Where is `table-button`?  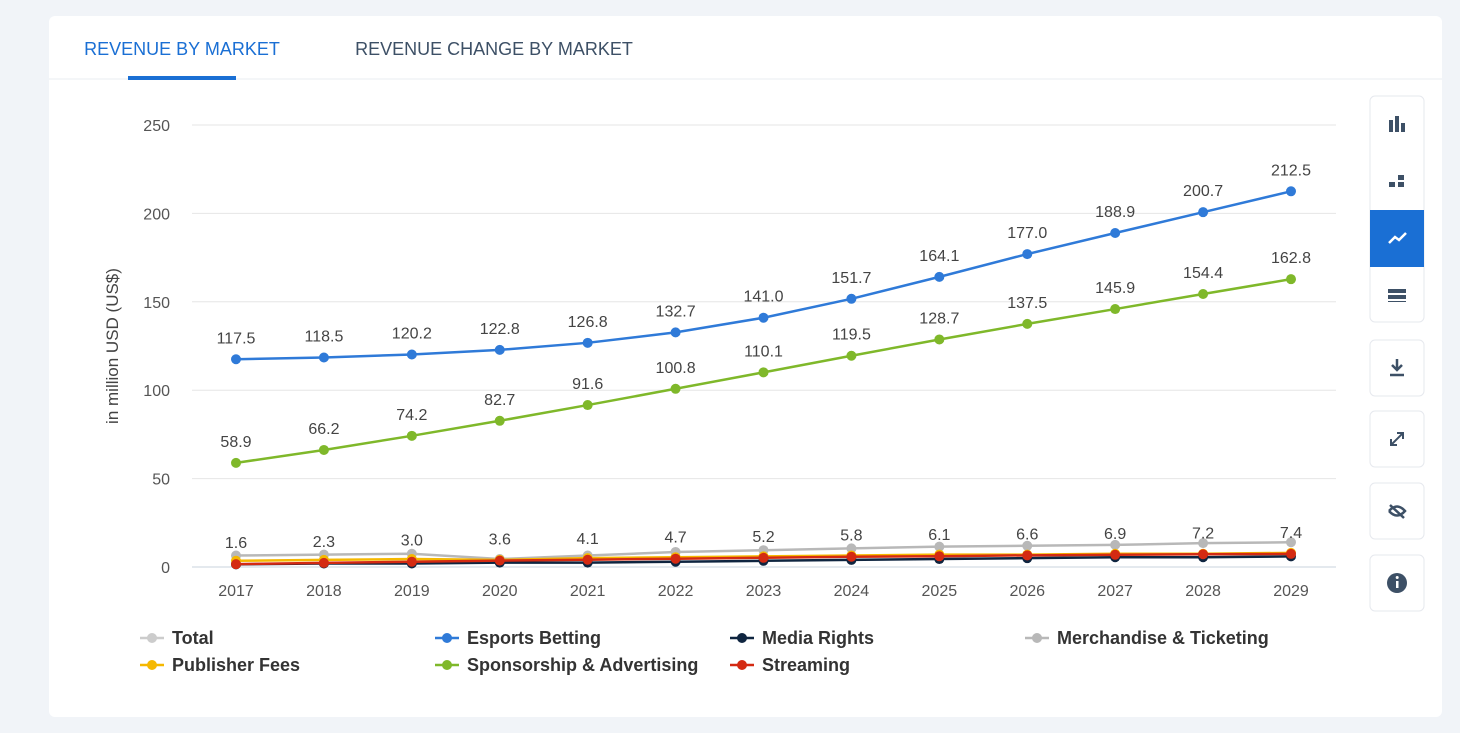
table-button is located at coordinates (1397, 295).